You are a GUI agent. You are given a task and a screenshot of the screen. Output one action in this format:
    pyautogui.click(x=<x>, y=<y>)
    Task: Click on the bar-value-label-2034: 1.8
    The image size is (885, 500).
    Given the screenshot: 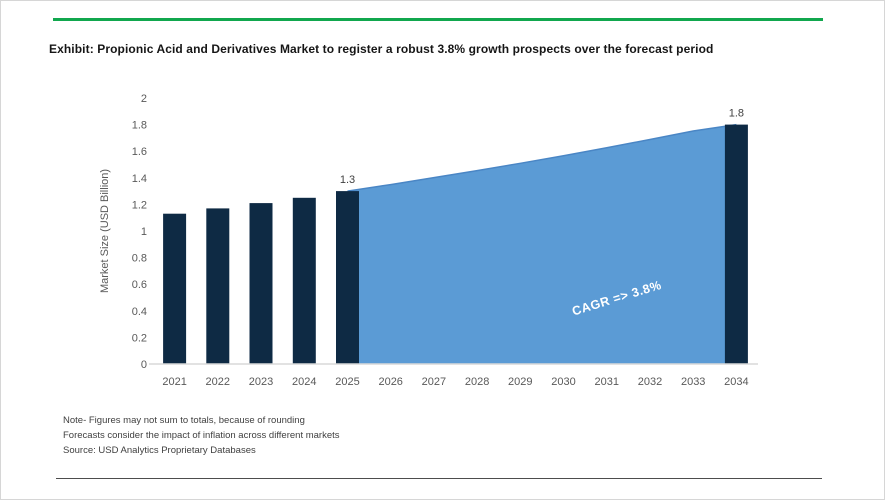 What is the action you would take?
    pyautogui.click(x=736, y=114)
    